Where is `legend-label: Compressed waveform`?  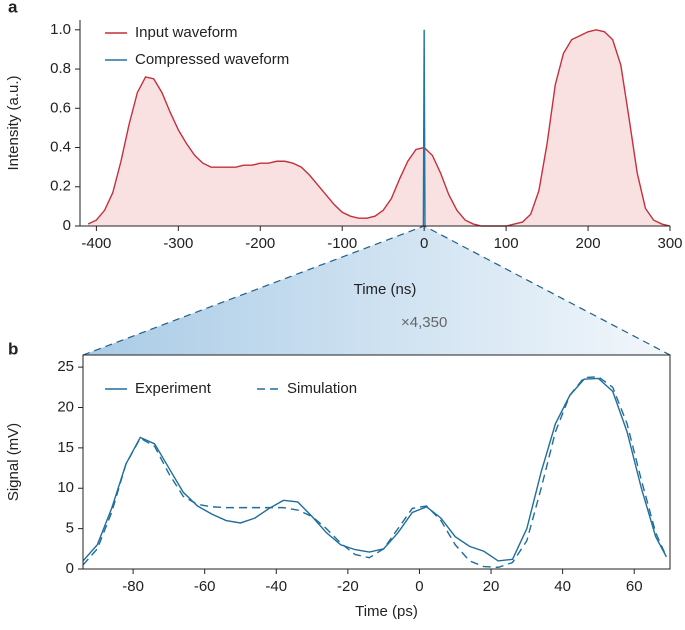
legend-label: Compressed waveform is located at coordinates (212, 59).